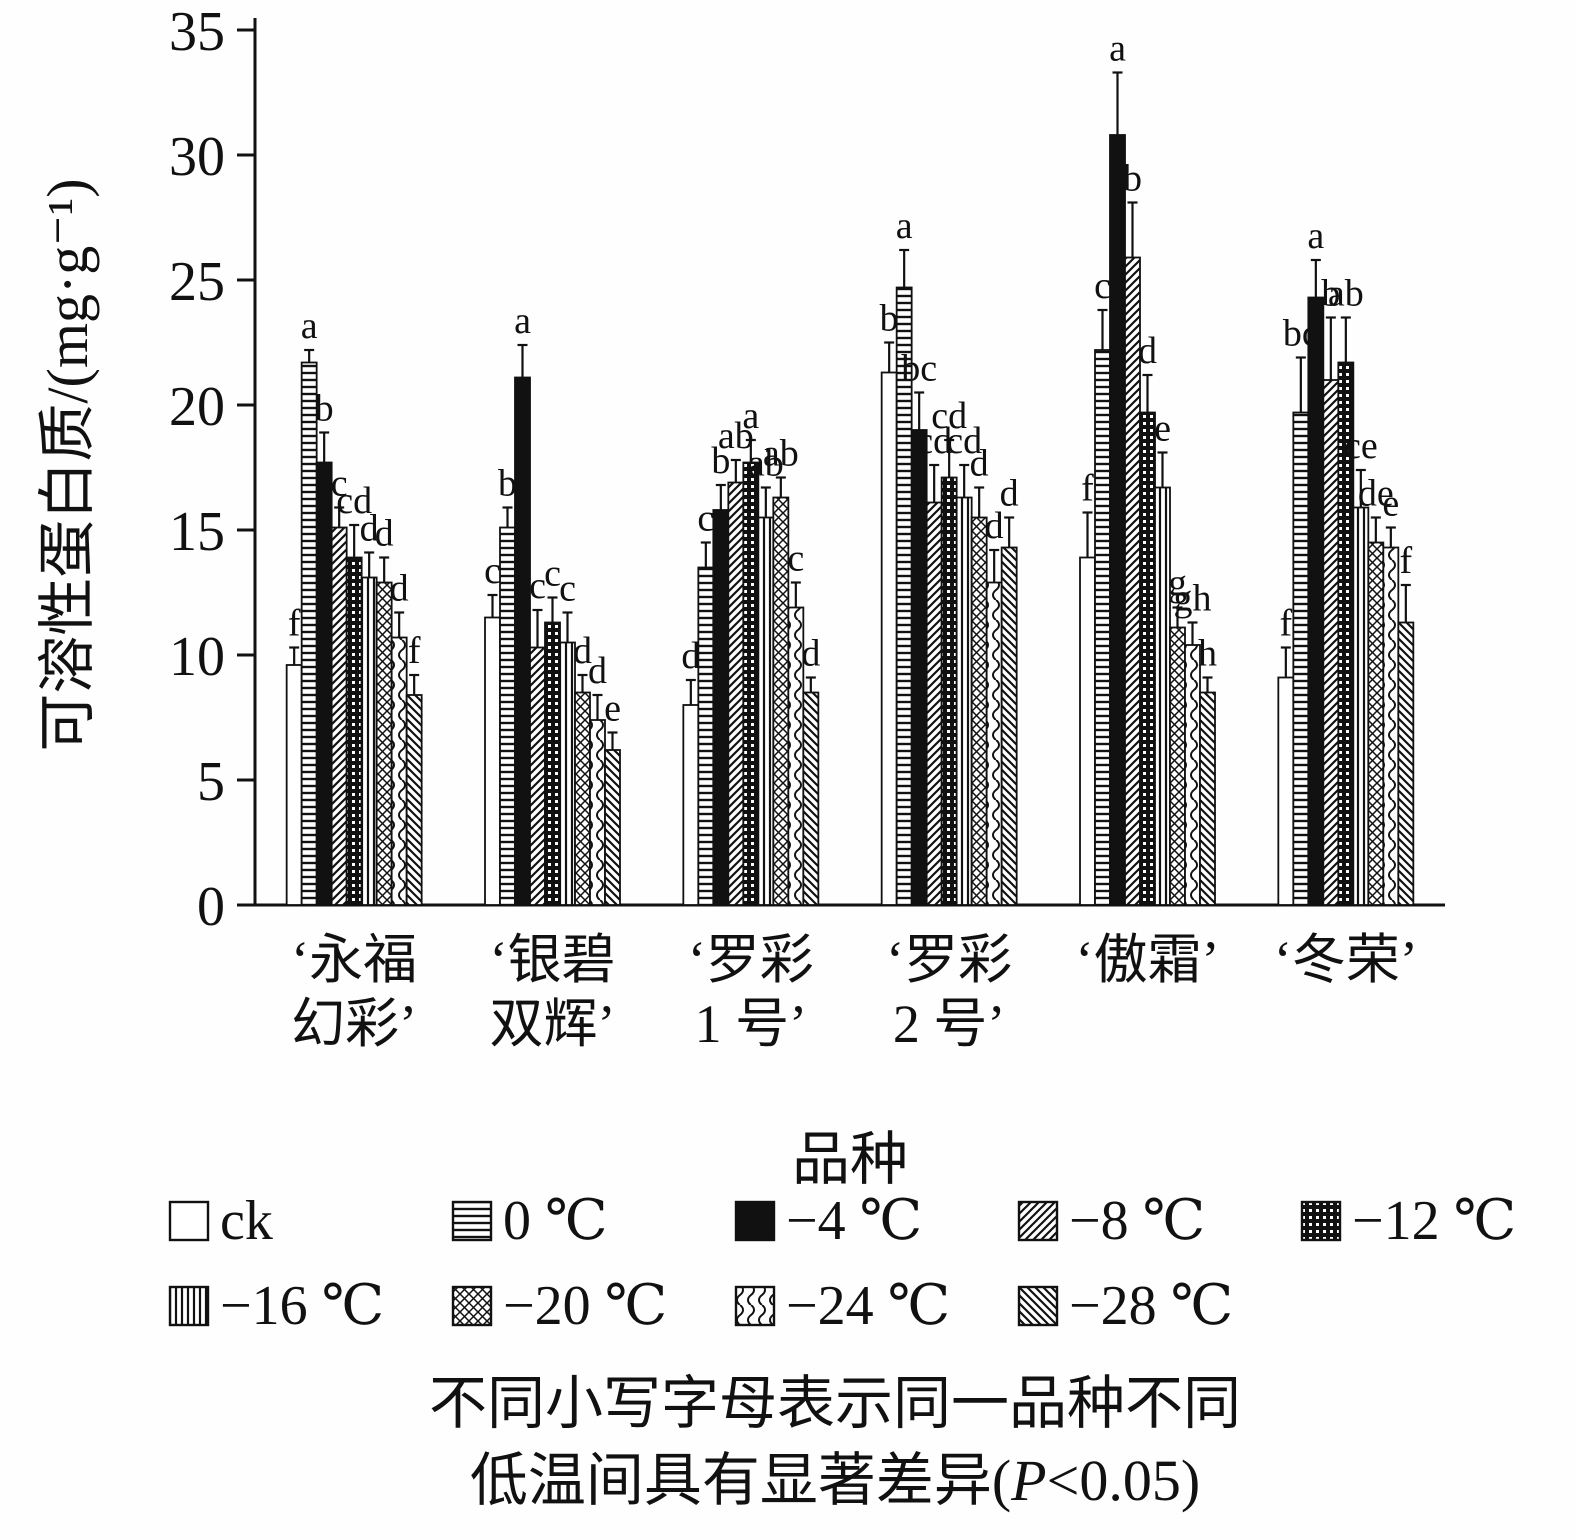 Image resolution: width=1575 pixels, height=1540 pixels. Describe the element at coordinates (354, 1024) in the screenshot. I see `x-category-label: 幻彩’` at that location.